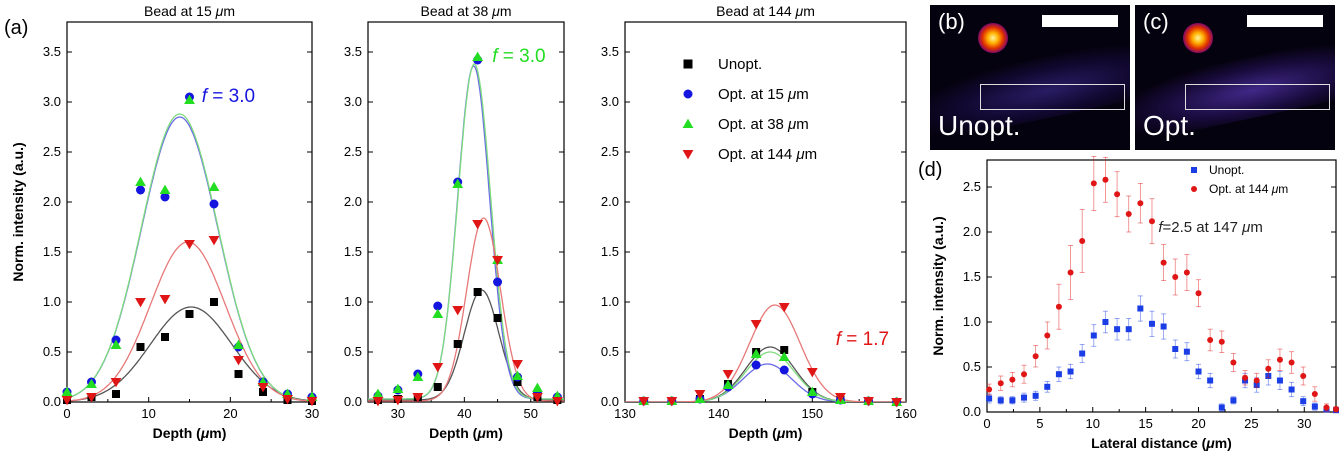  Describe the element at coordinates (52, 301) in the screenshot. I see `y-tick-label: 1.0` at that location.